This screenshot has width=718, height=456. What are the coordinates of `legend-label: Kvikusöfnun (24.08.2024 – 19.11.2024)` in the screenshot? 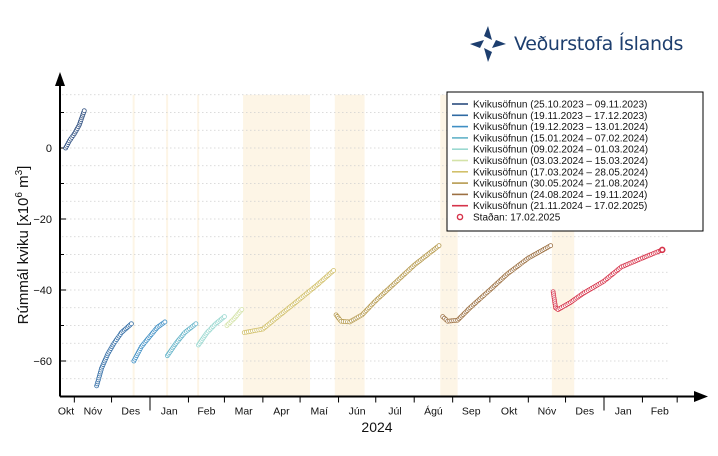 It's located at (560, 195).